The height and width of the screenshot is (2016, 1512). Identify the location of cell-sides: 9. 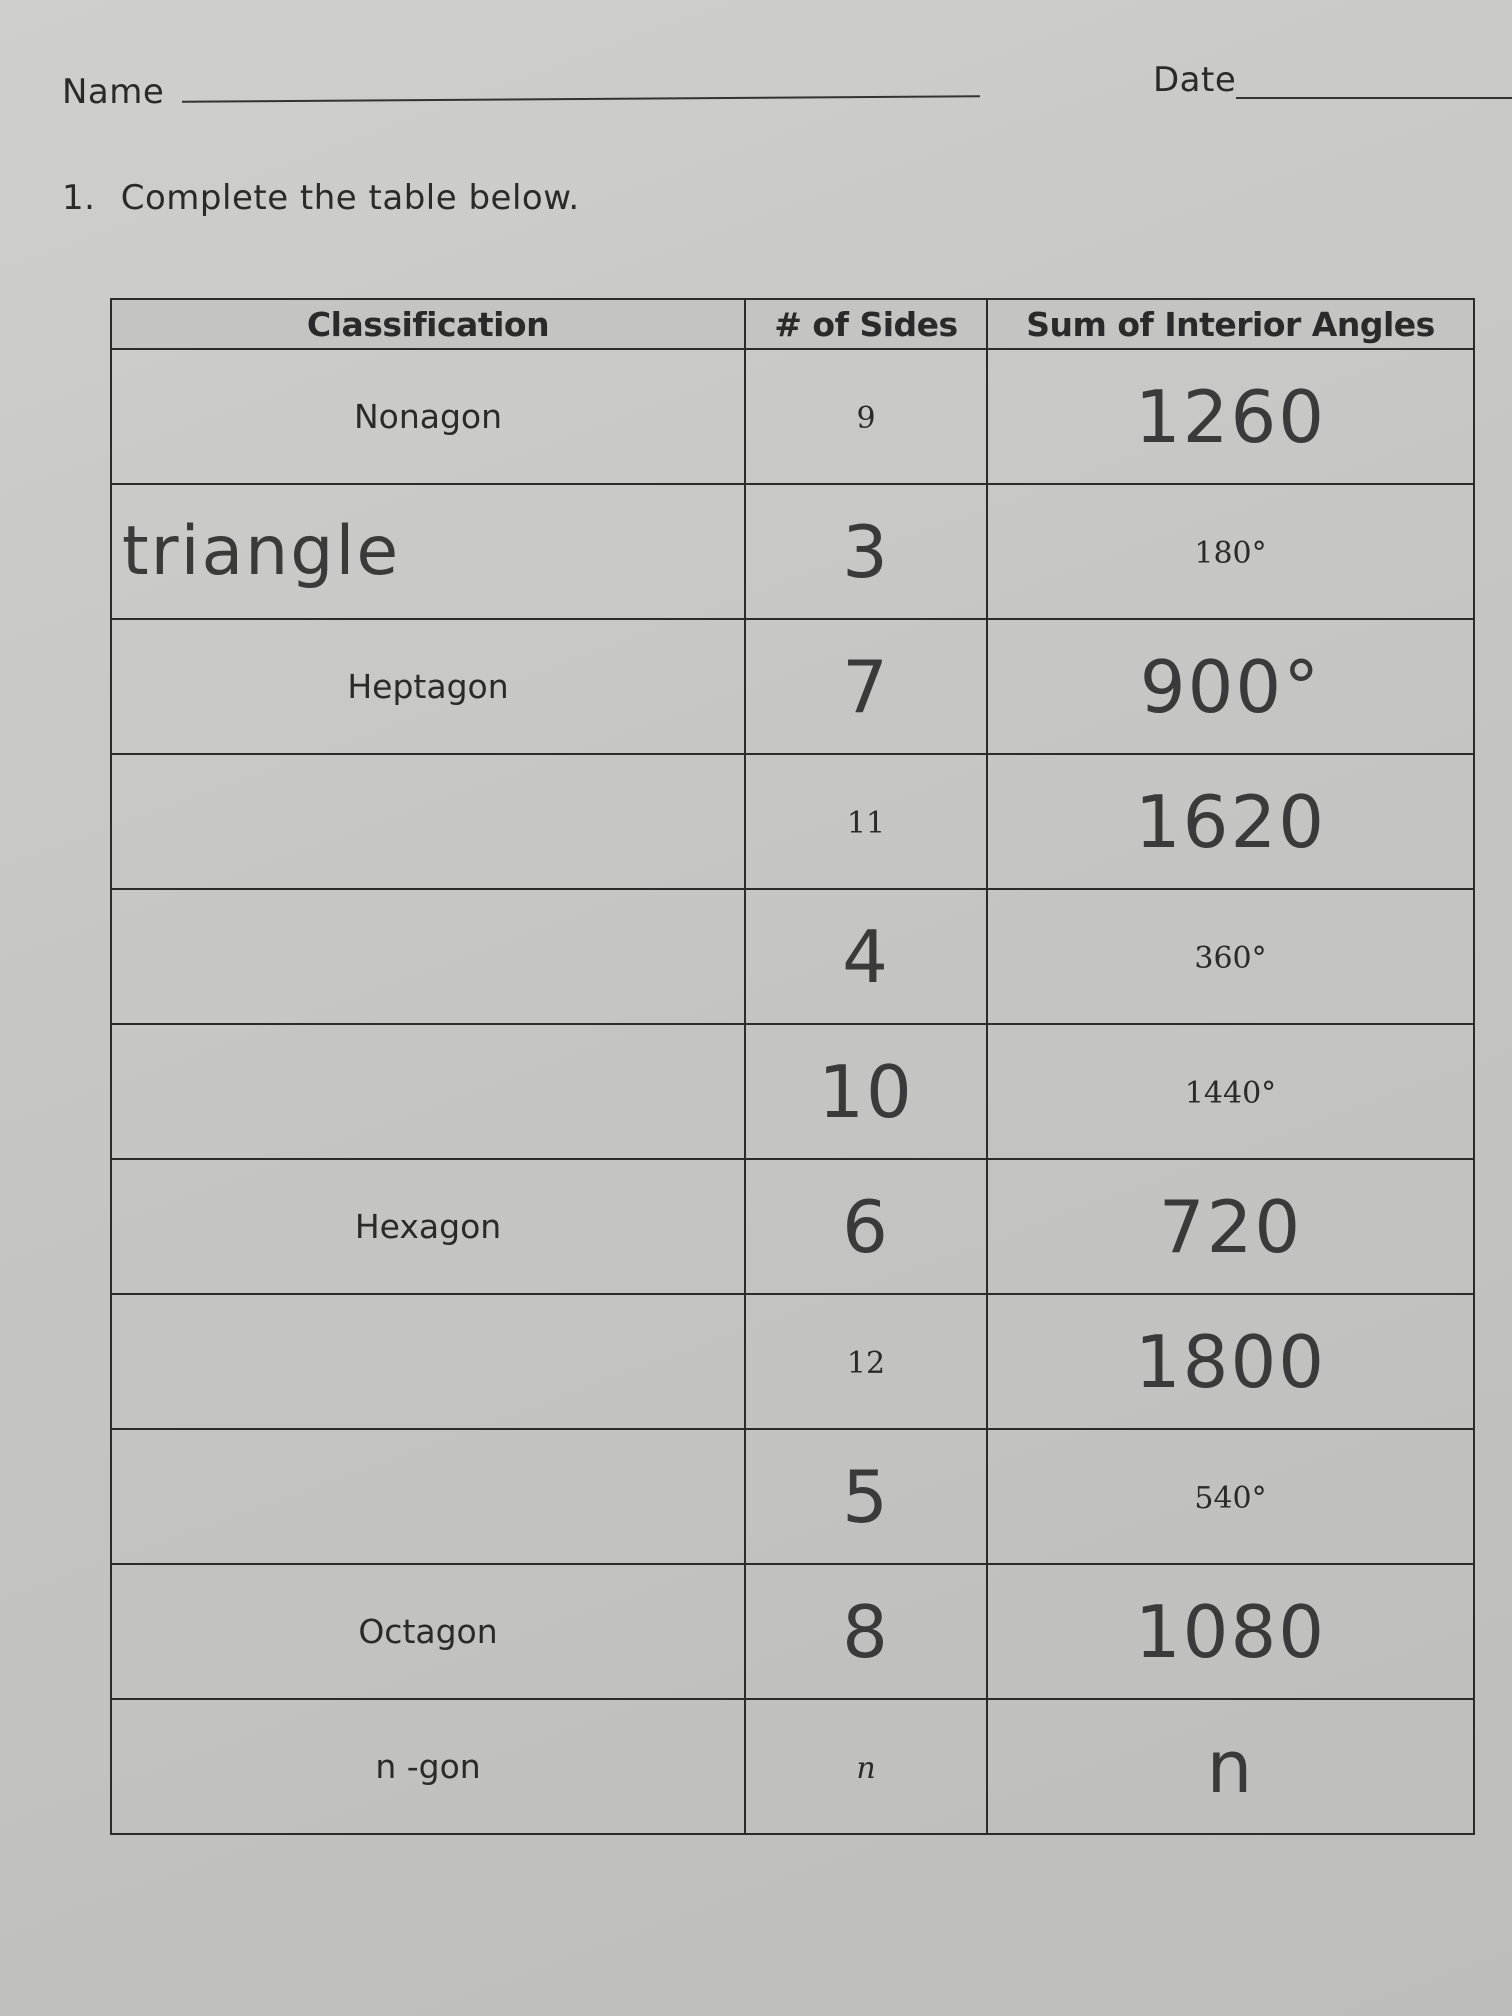
(866, 416).